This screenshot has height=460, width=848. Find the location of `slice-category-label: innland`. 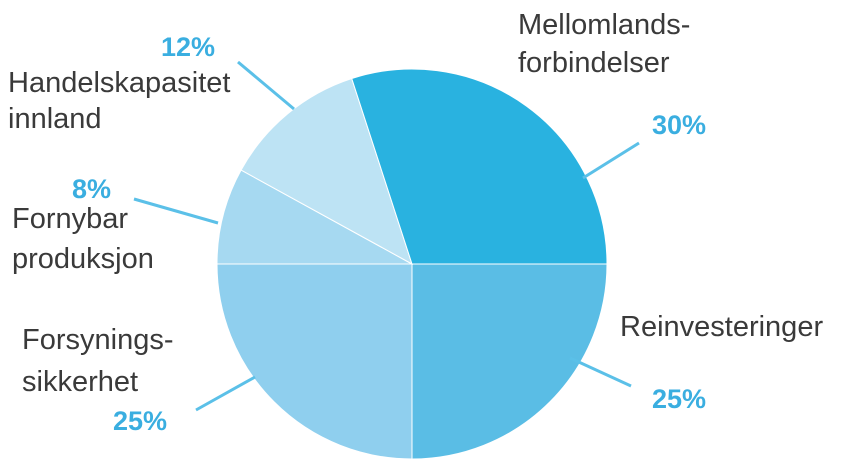

slice-category-label: innland is located at coordinates (55, 119).